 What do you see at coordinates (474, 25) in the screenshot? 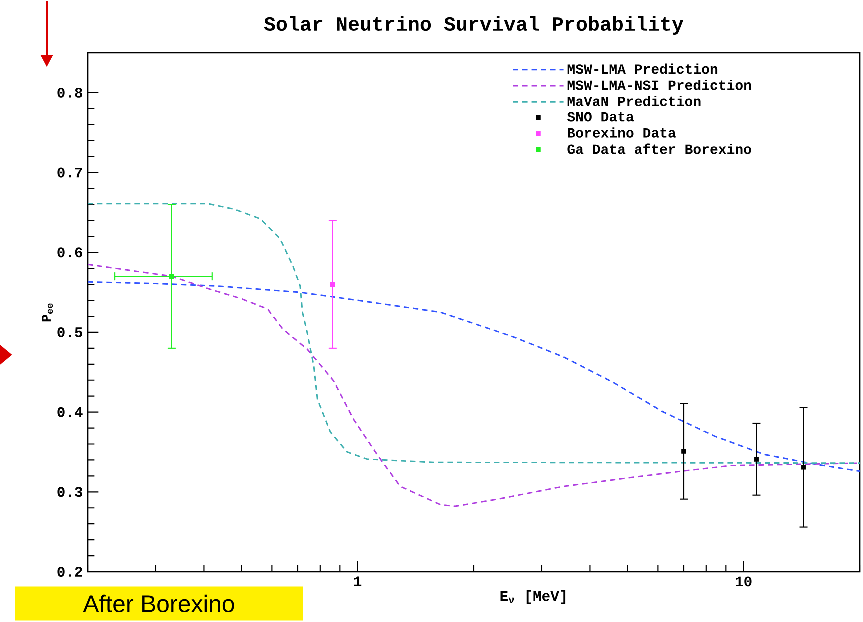
I see `chart-title: Solar Neutrino Survival Probability` at bounding box center [474, 25].